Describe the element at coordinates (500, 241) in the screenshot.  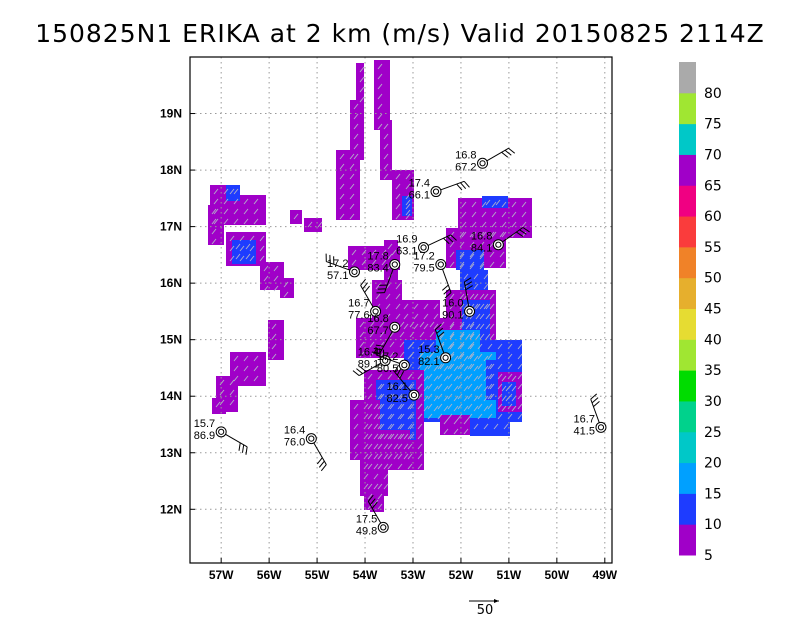
I see `station-marker: 16.884.1` at that location.